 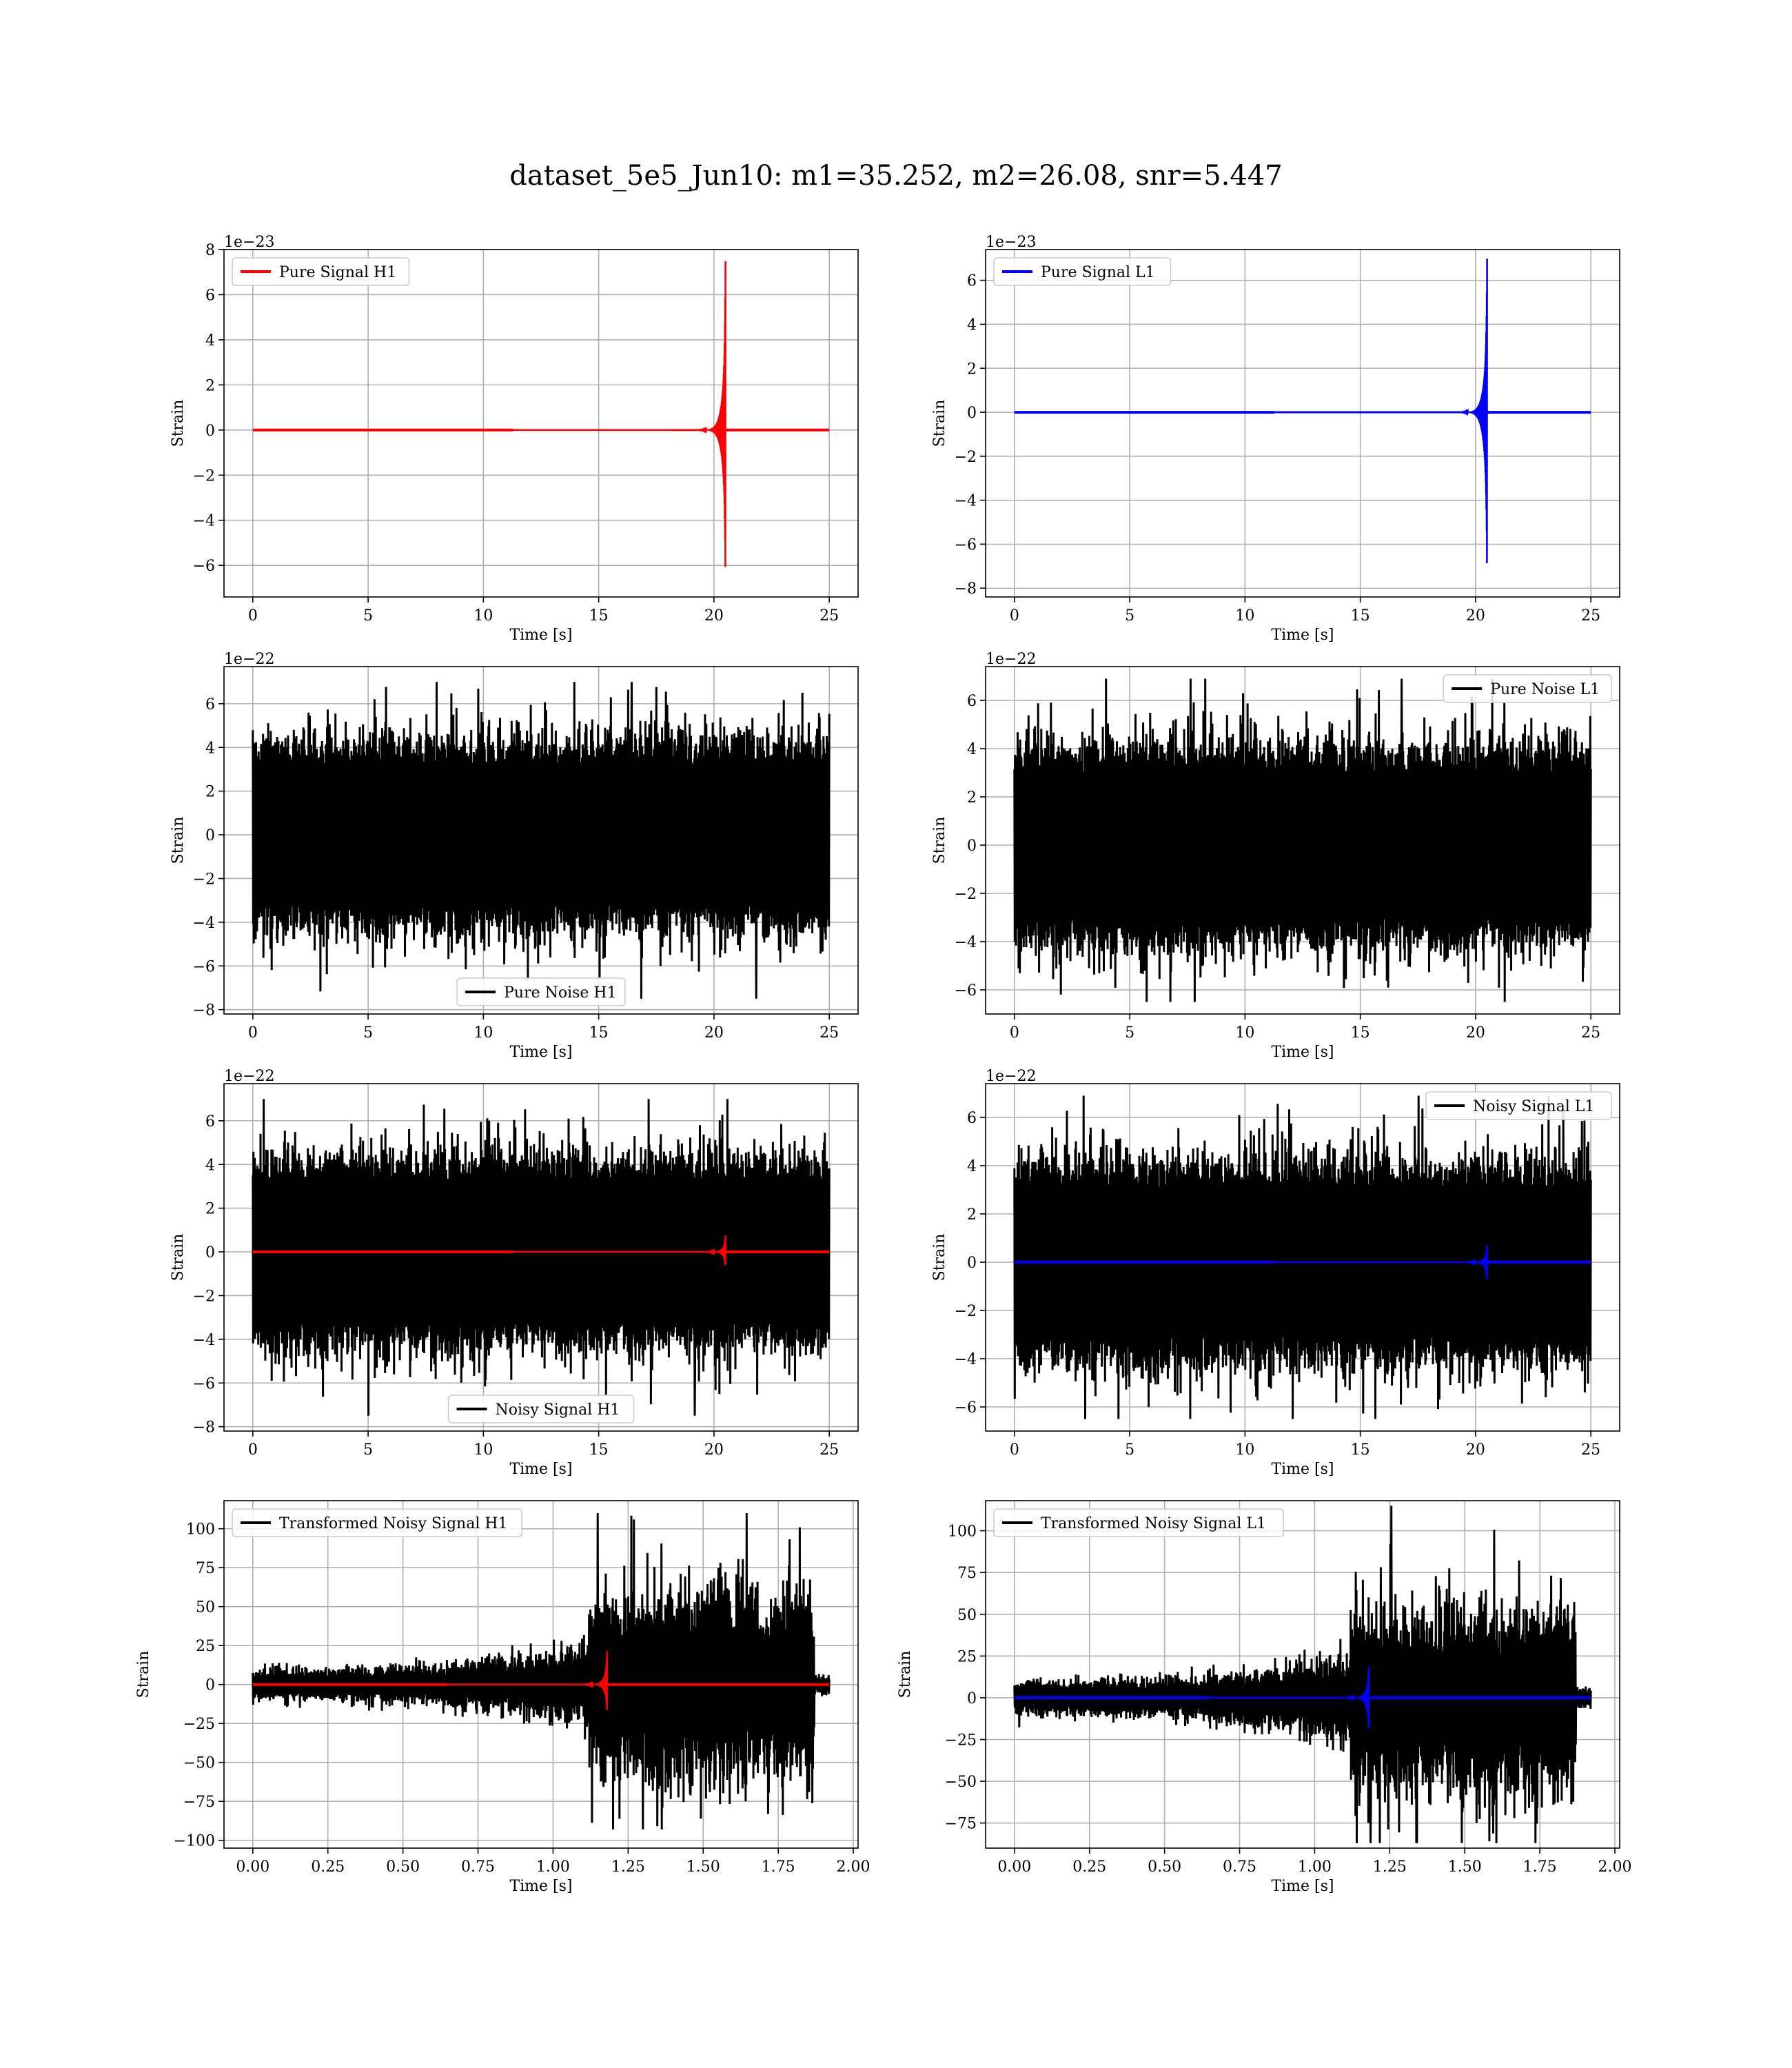 What do you see at coordinates (553, 1867) in the screenshot?
I see `x-tick-label: 1.00` at bounding box center [553, 1867].